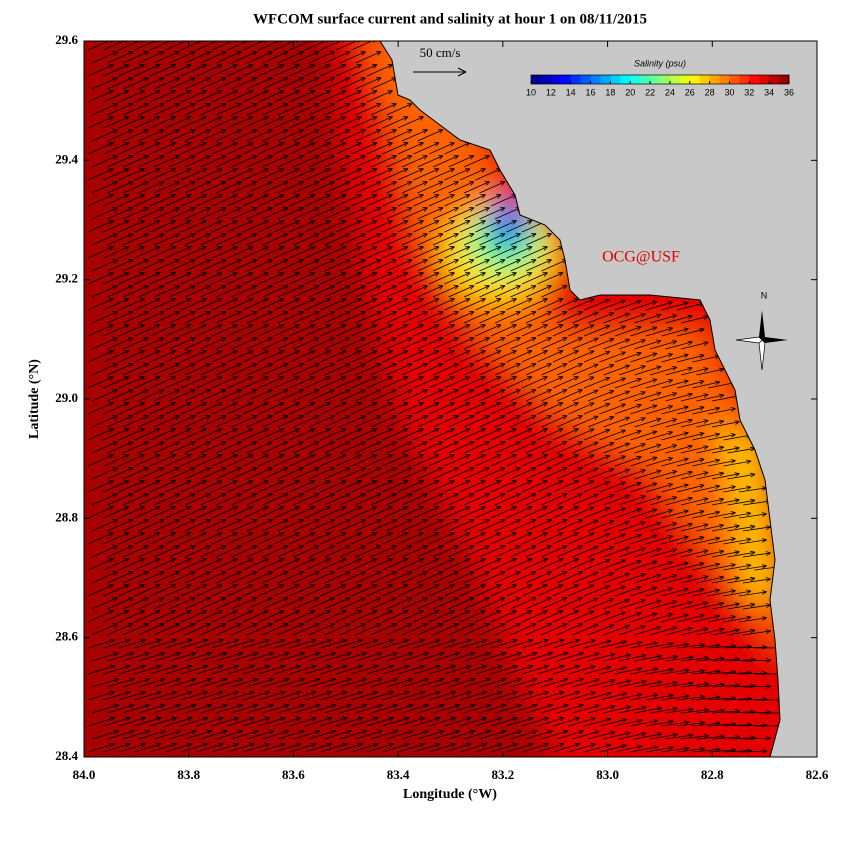  I want to click on annotation: OCG@USF, so click(641, 257).